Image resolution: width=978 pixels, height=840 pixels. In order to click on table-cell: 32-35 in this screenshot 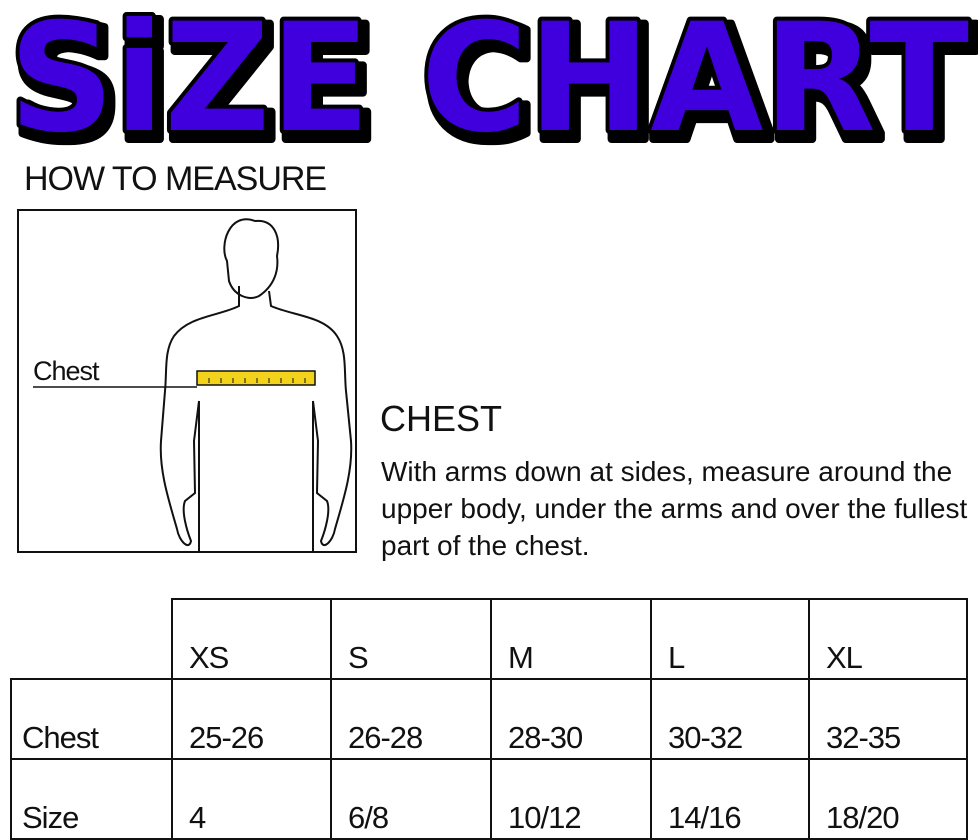, I will do `click(888, 719)`.